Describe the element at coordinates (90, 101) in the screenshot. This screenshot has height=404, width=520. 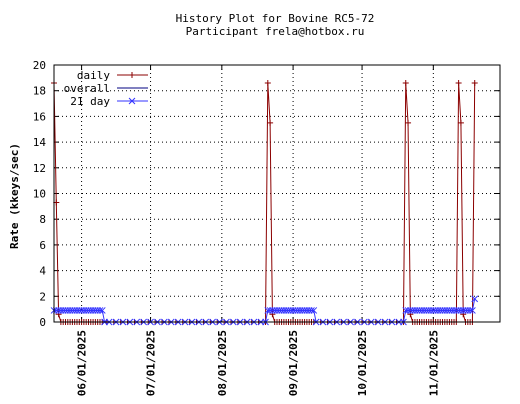
I see `legend-label: 21 day` at that location.